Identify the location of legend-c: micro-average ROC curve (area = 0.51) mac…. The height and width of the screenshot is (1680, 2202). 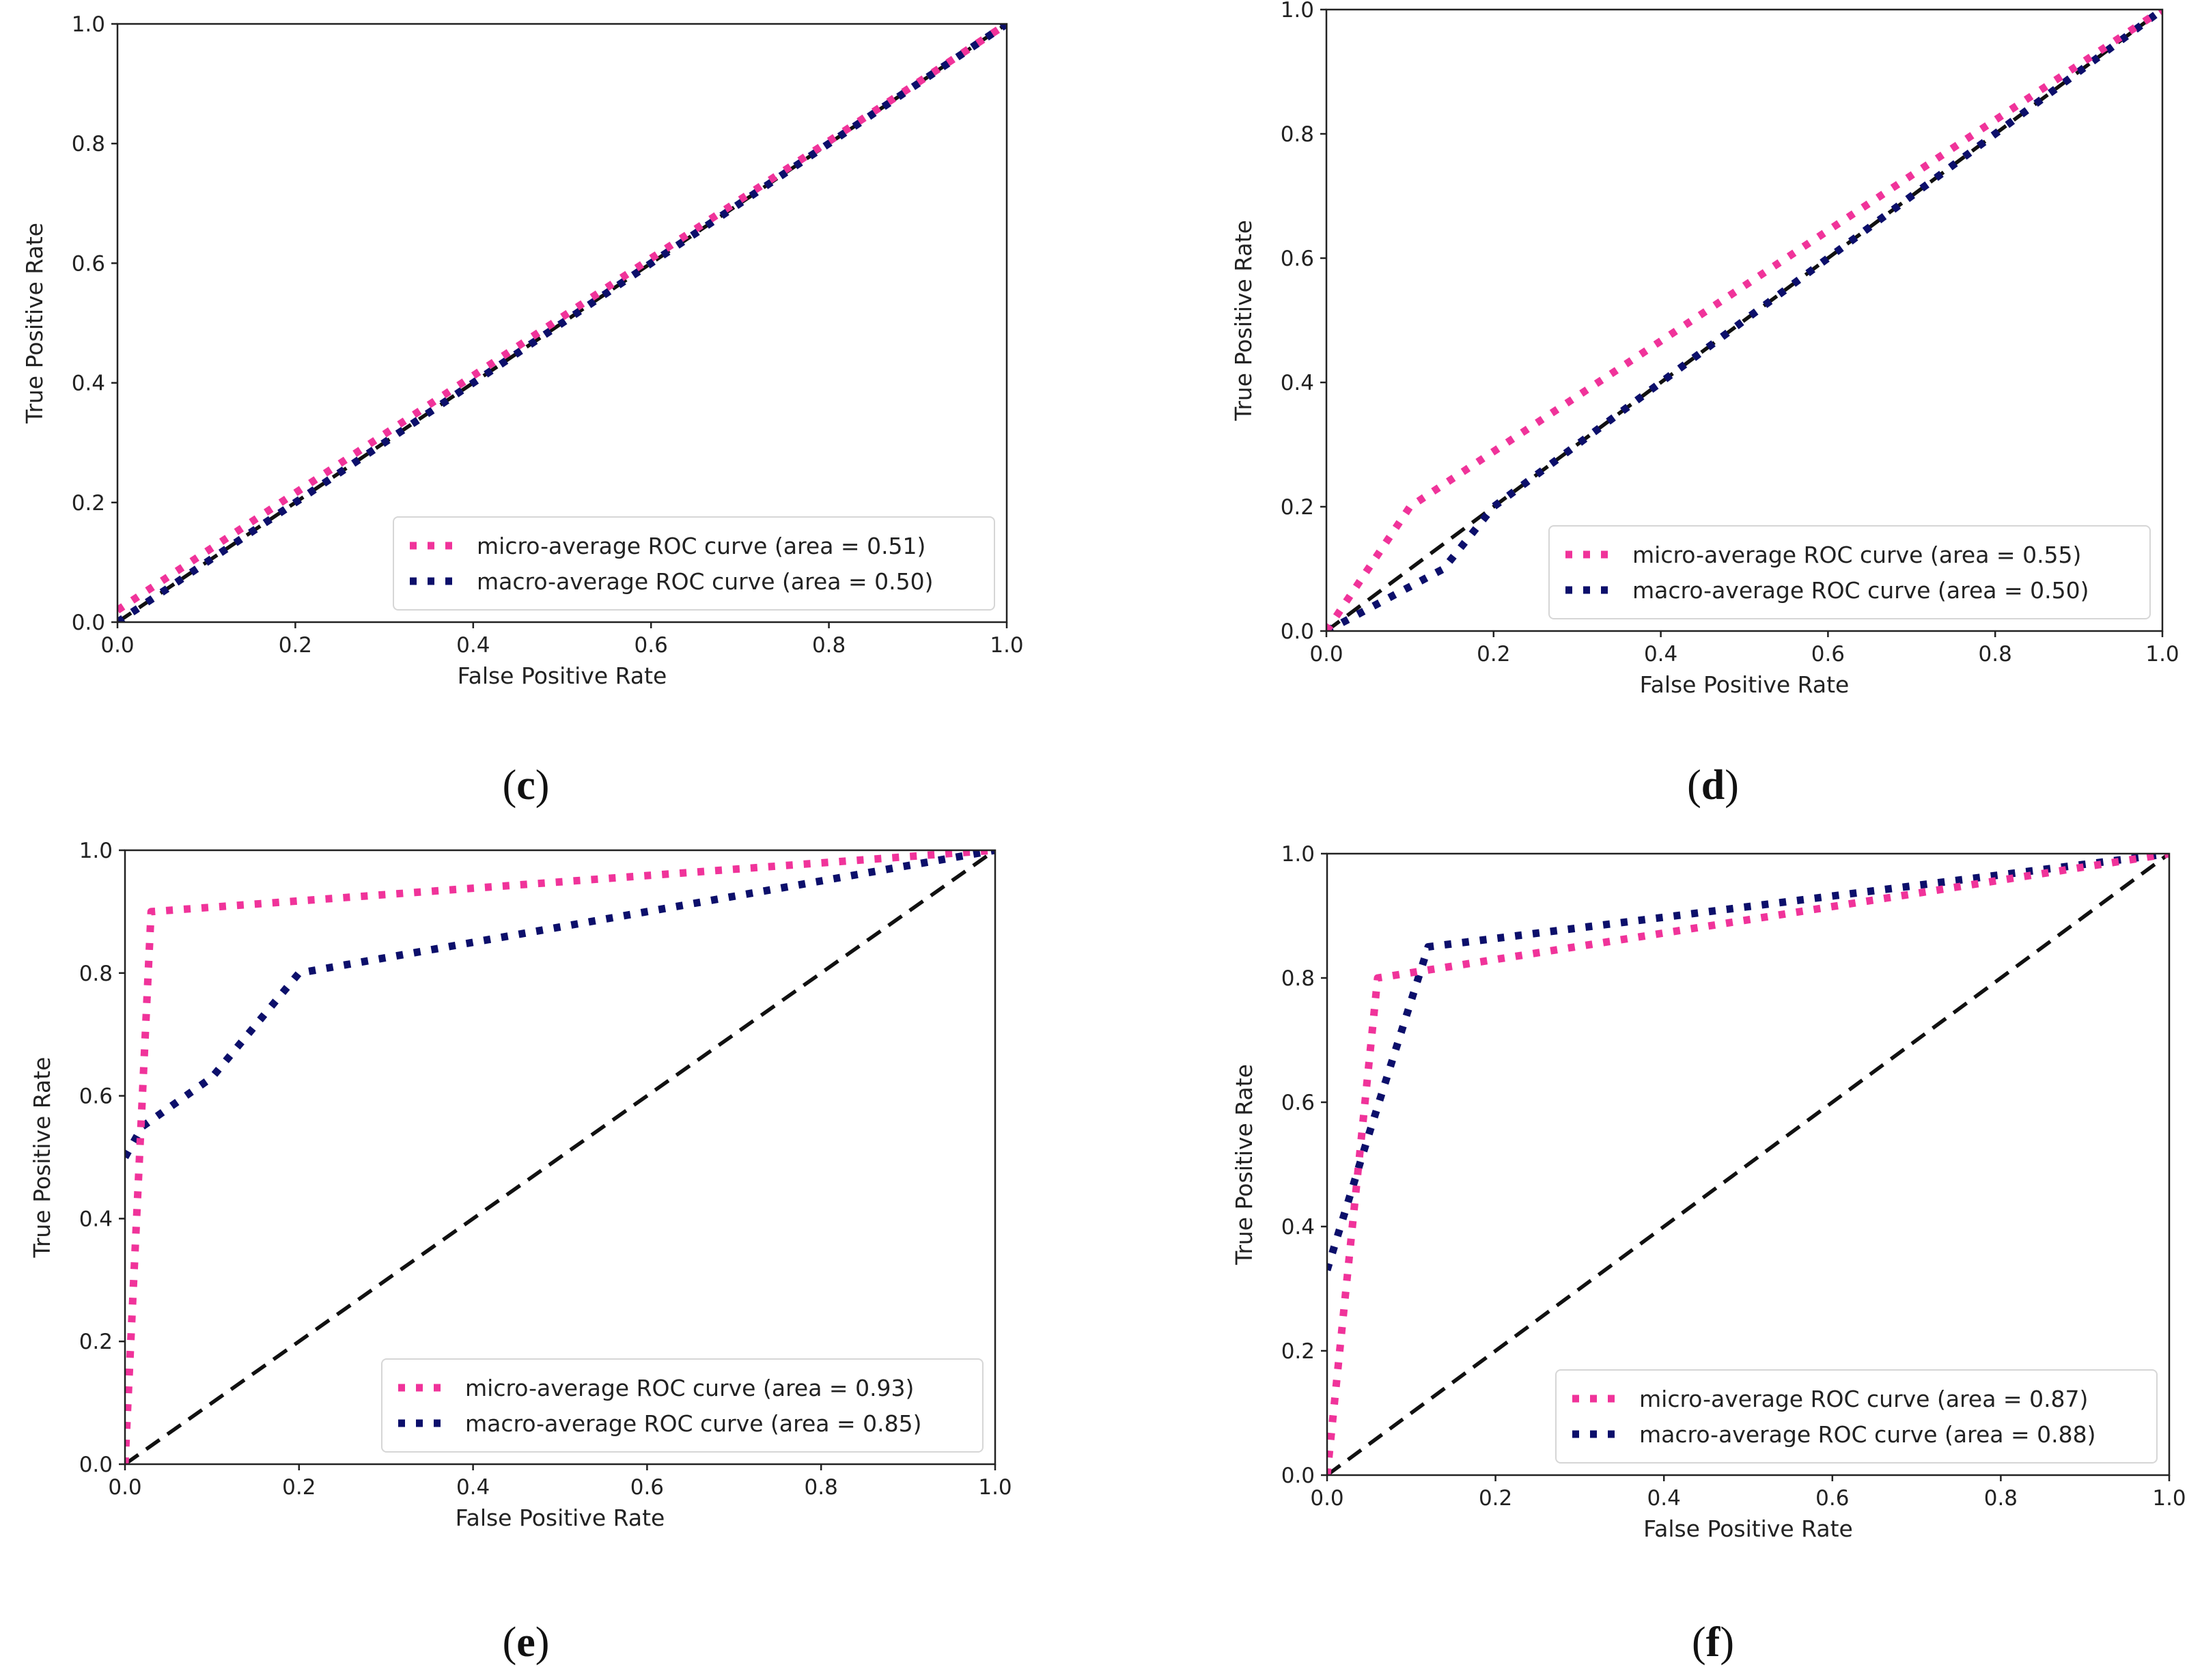
(694, 563).